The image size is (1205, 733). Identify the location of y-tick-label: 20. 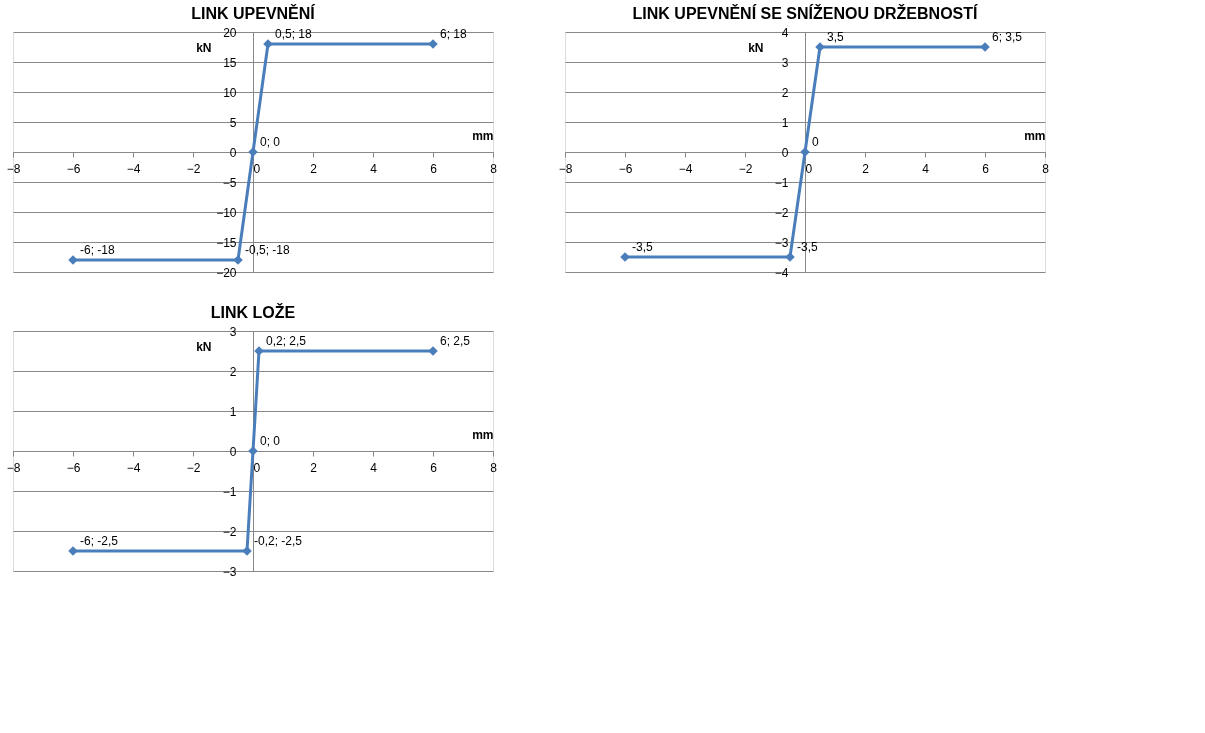
(230, 32).